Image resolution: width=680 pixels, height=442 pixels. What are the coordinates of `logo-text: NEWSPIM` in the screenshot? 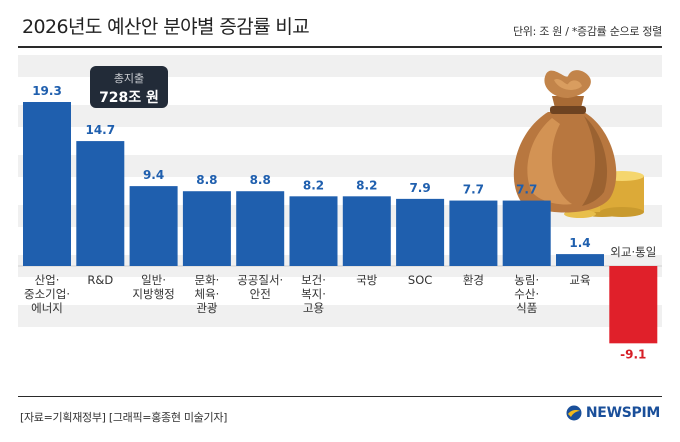 It's located at (622, 413).